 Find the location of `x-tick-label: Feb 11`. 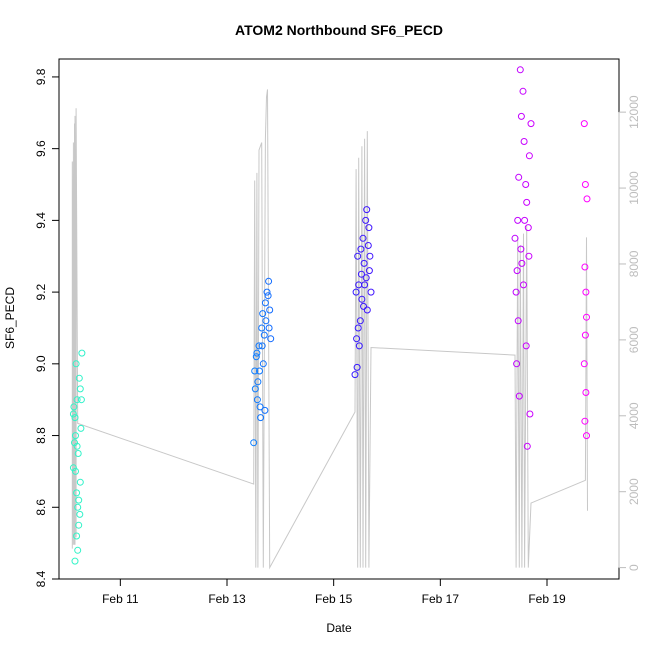

x-tick-label: Feb 11 is located at coordinates (120, 599).